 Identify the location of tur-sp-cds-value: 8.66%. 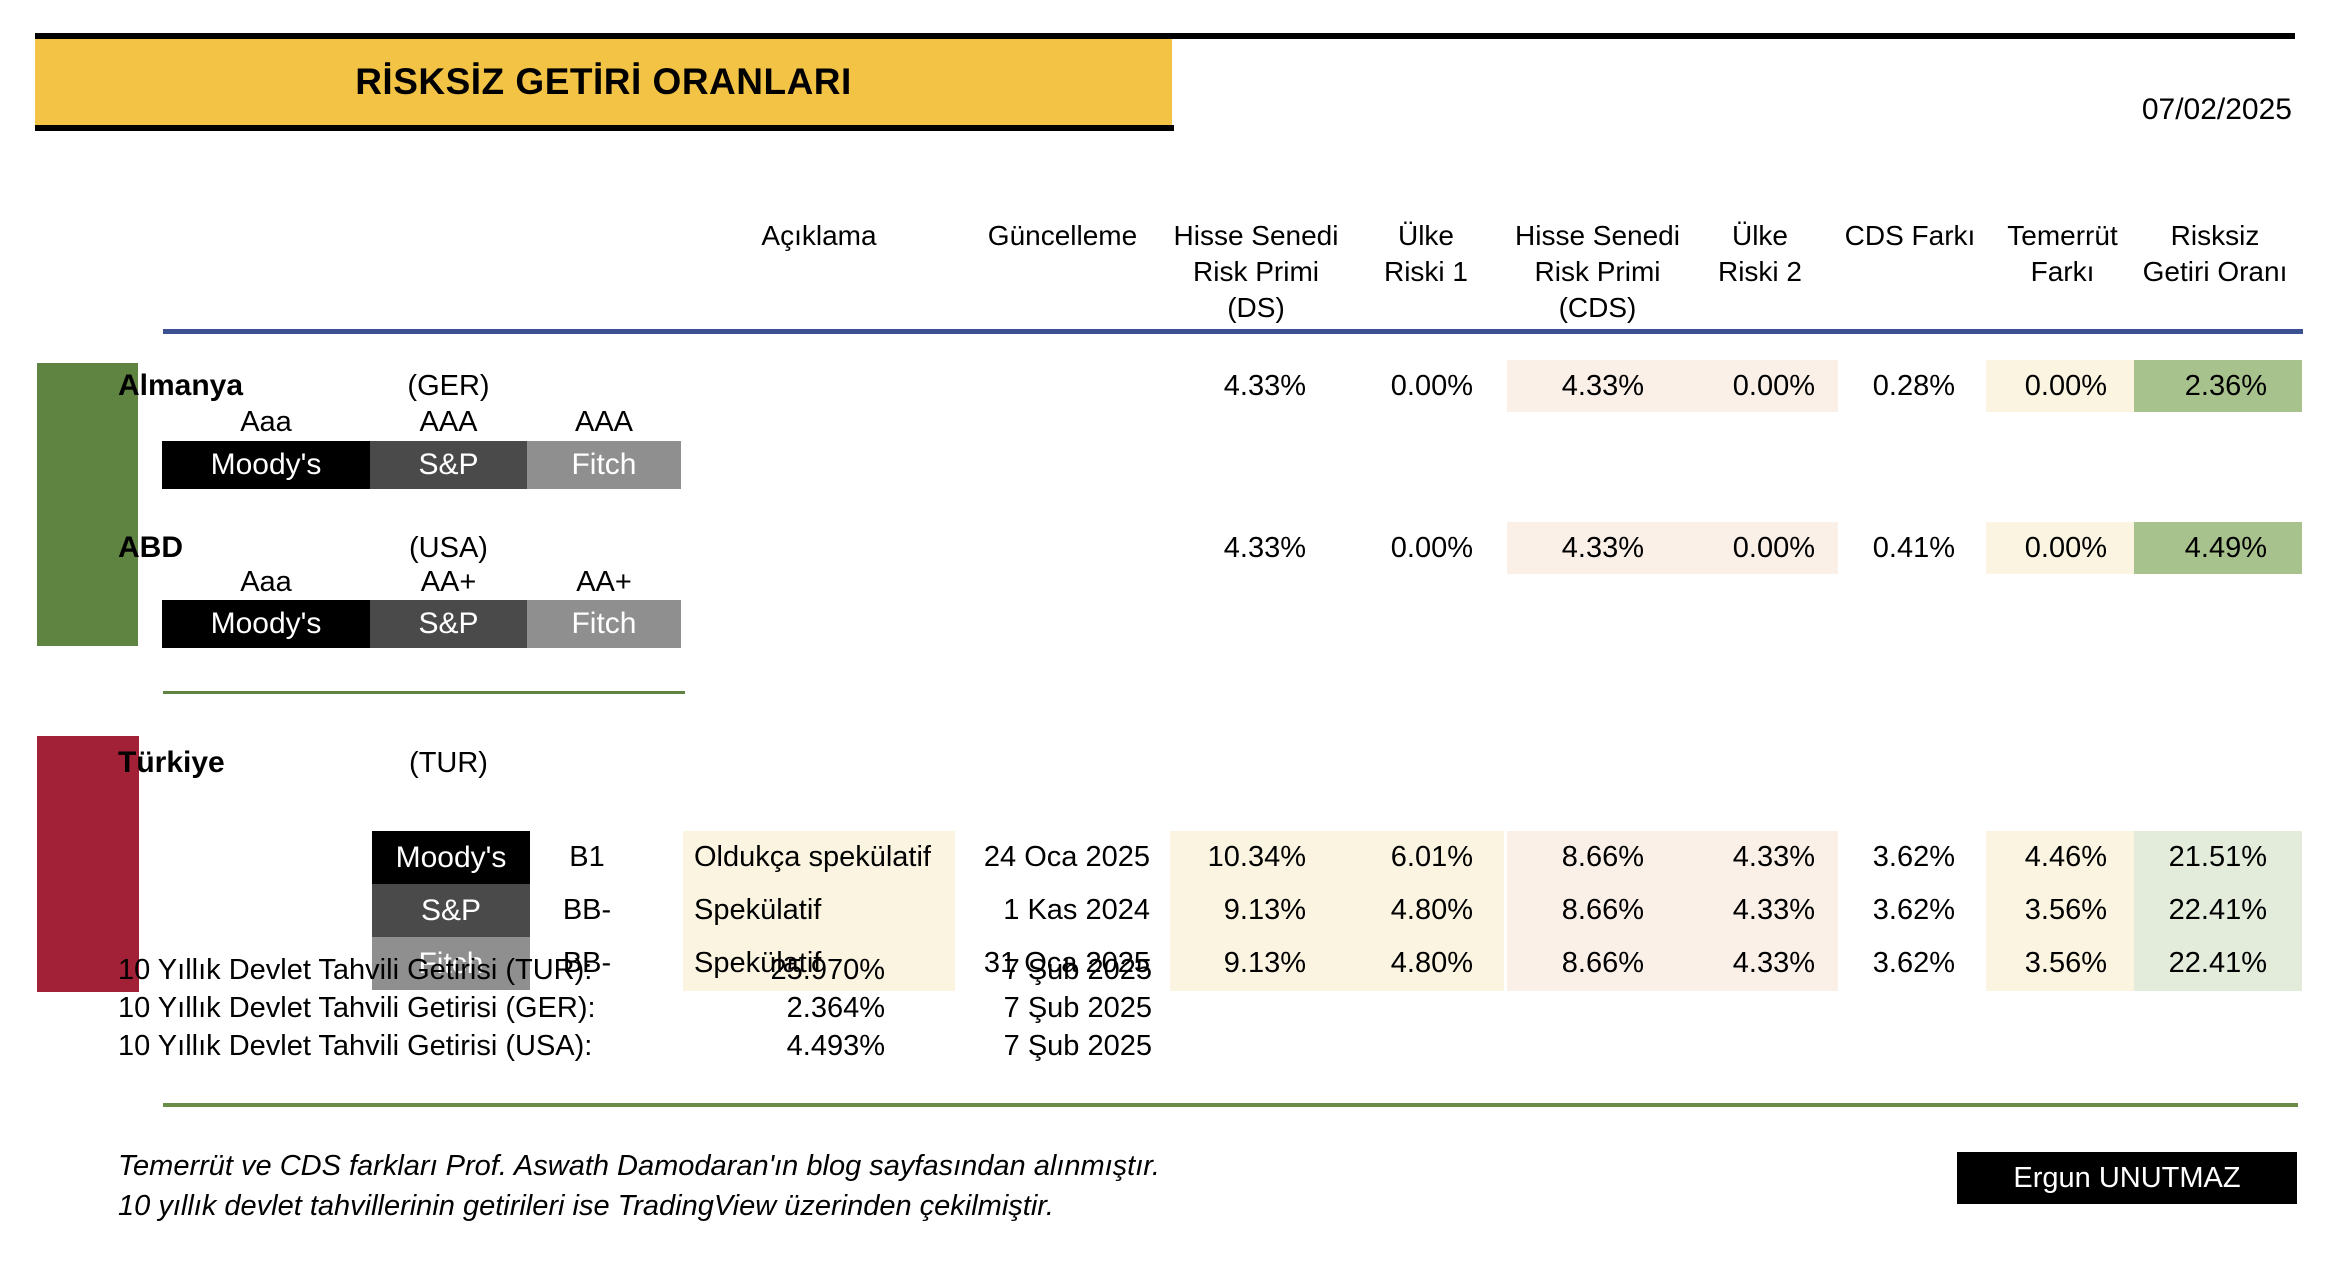
(1602, 910).